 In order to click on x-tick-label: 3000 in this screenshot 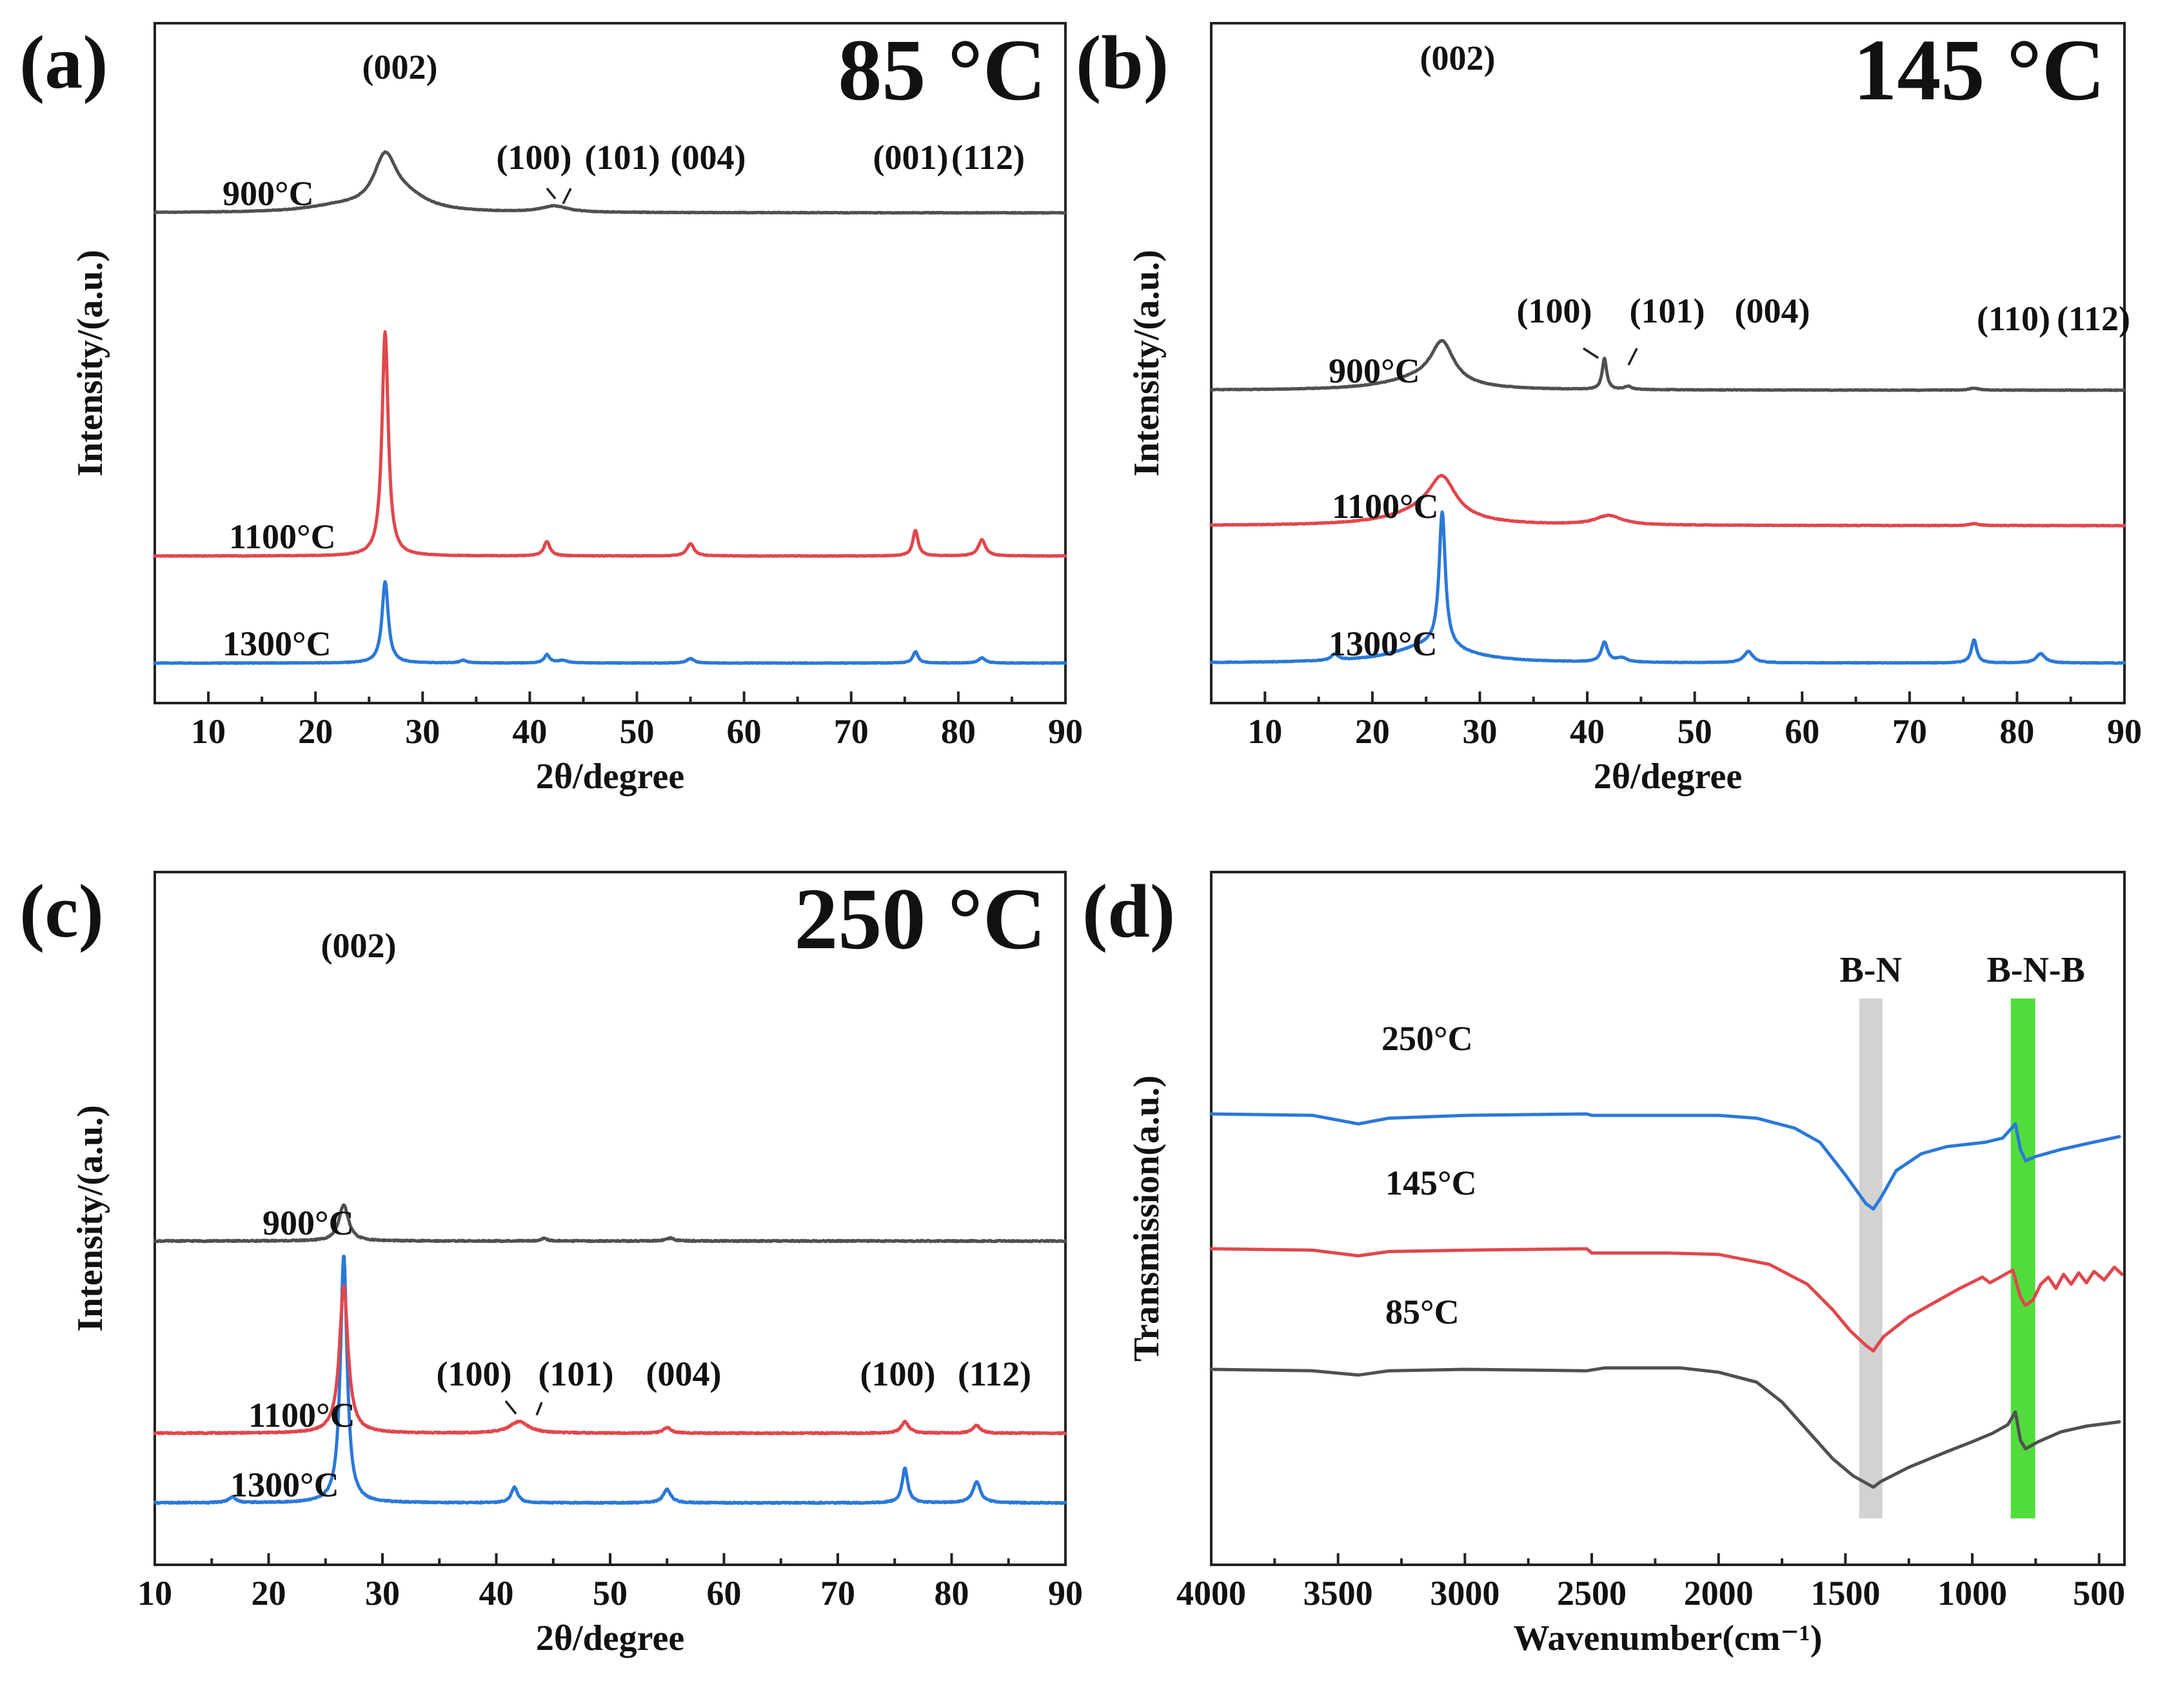, I will do `click(1465, 1593)`.